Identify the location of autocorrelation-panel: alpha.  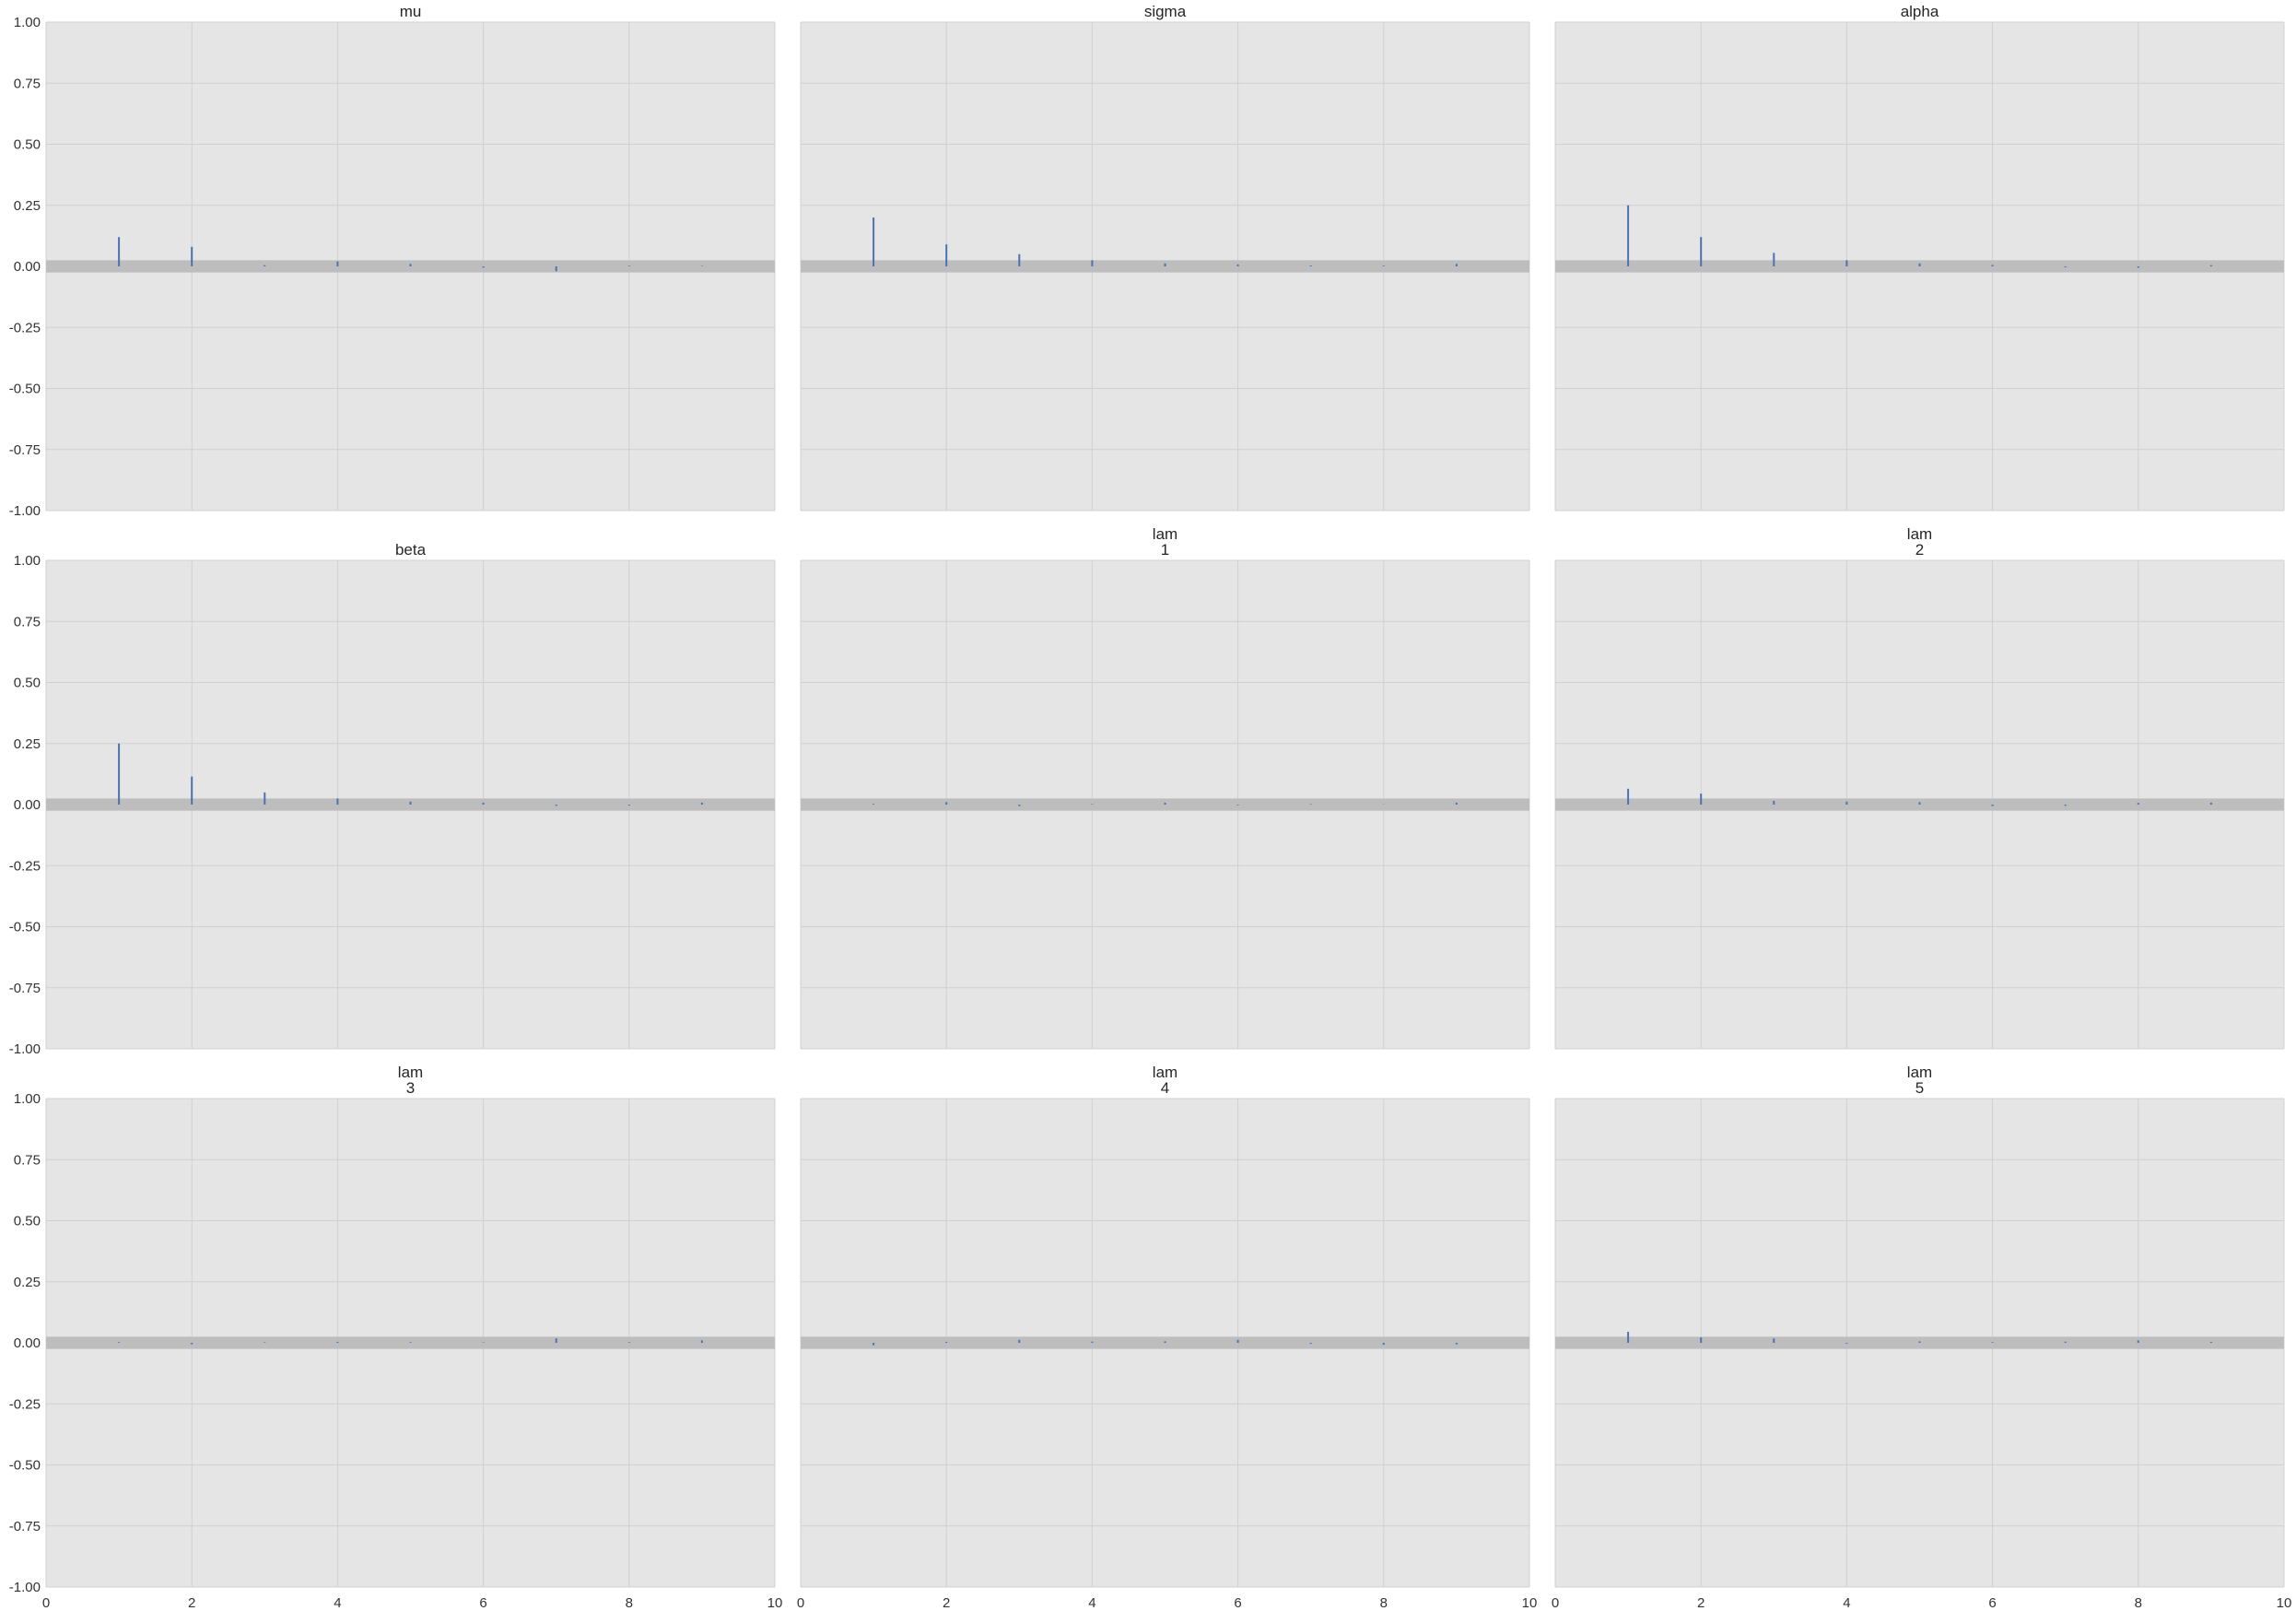
(1920, 257).